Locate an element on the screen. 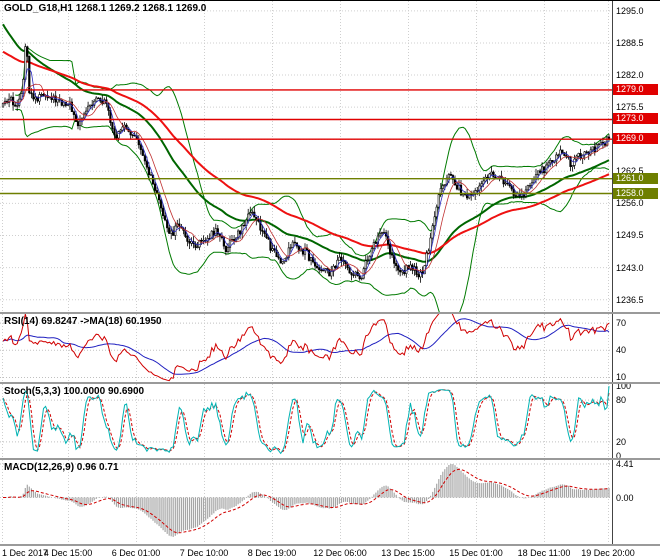 This screenshot has width=660, height=560. price-tick-label: 1256.0 is located at coordinates (630, 203).